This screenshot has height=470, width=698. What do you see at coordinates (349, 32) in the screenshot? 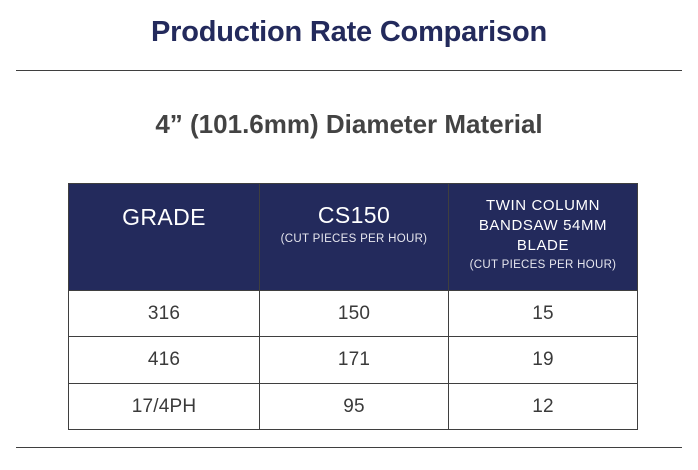
I see `page-title: Production Rate Comparison` at bounding box center [349, 32].